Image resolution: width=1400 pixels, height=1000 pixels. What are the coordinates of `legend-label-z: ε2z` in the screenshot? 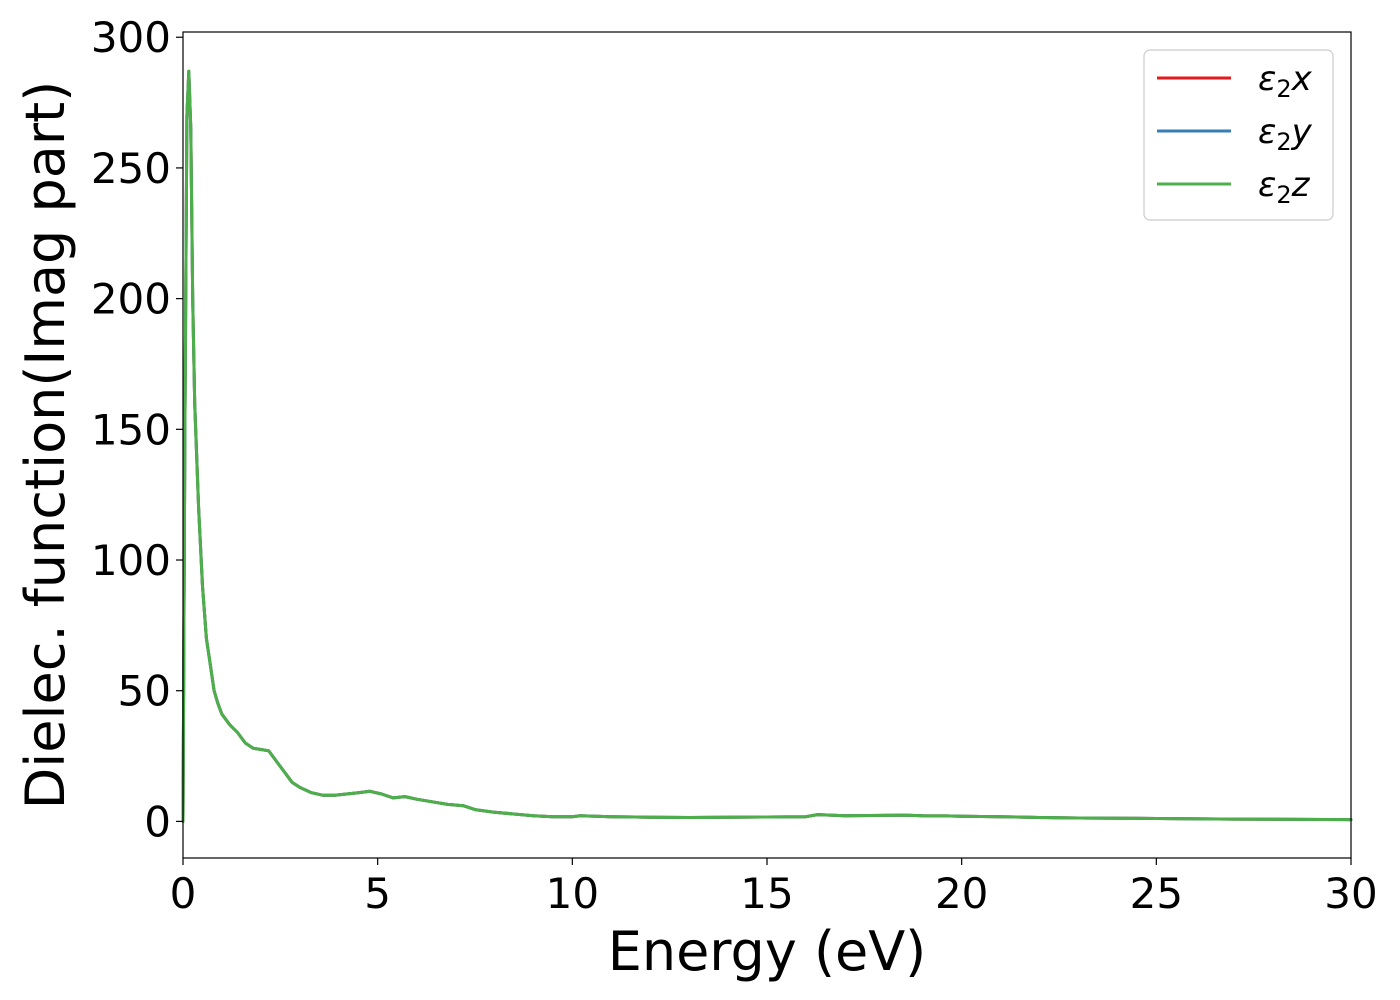 It's located at (1284, 187).